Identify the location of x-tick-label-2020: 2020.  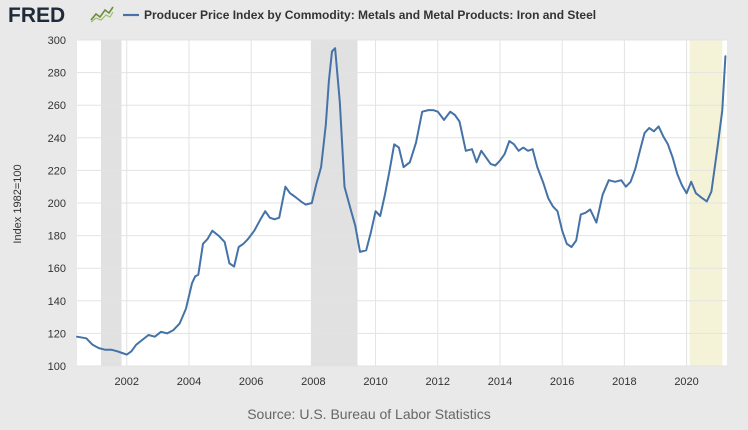
(686, 382).